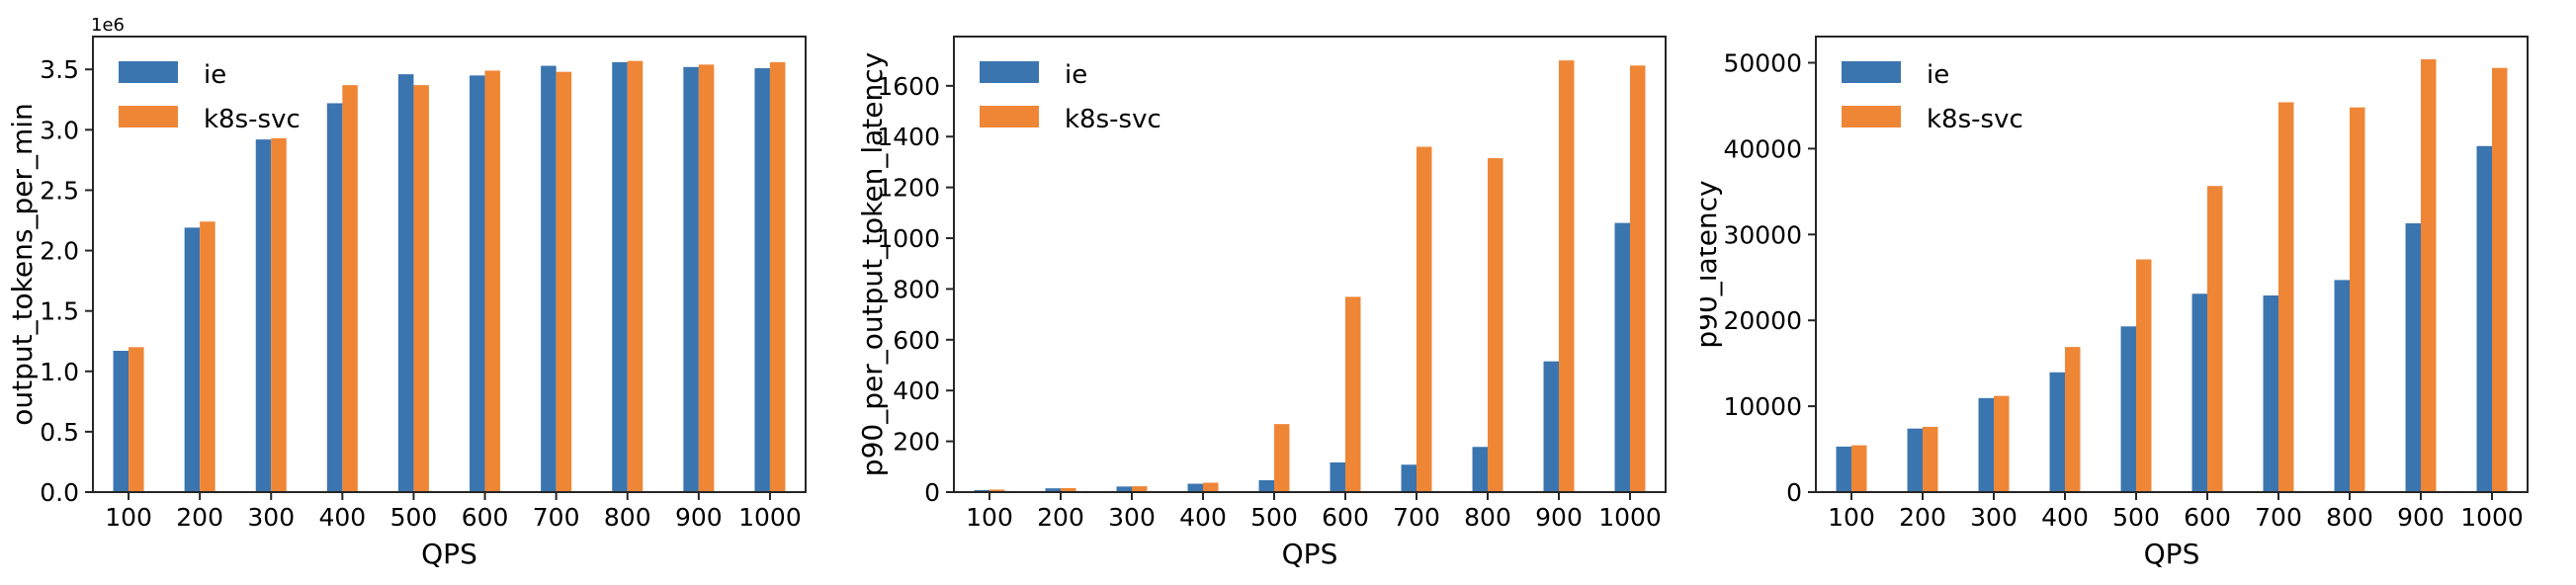 This screenshot has width=2576, height=585. Describe the element at coordinates (59, 190) in the screenshot. I see `y-tick-label: 2.5` at that location.